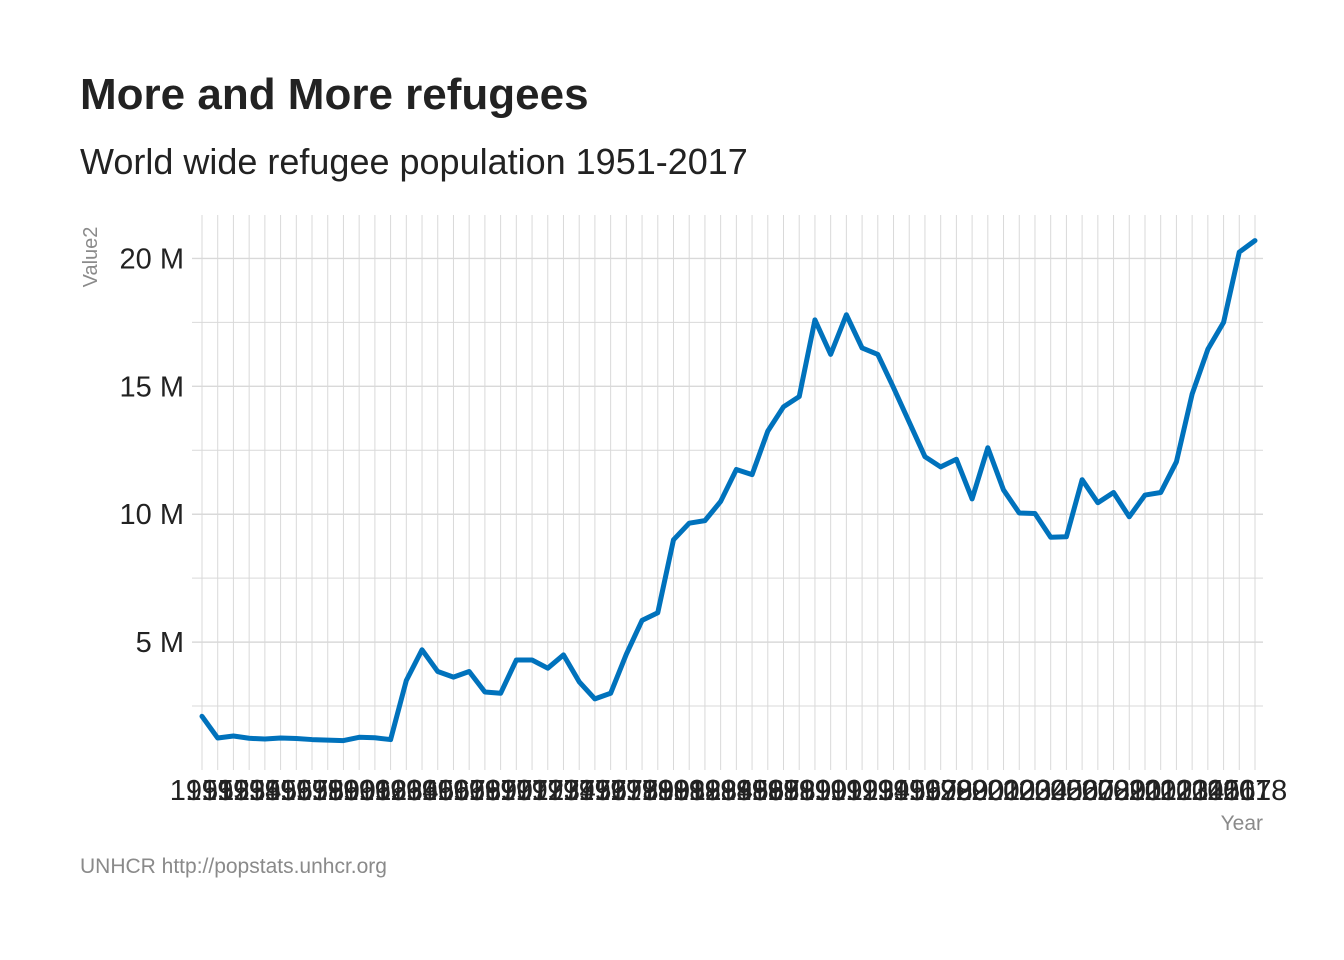 This screenshot has height=960, width=1344. What do you see at coordinates (909, 791) in the screenshot?
I see `x-tick-label: 1996` at bounding box center [909, 791].